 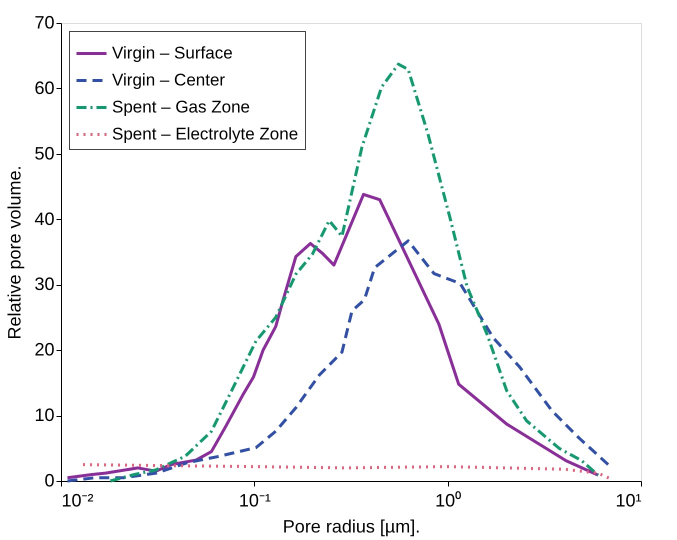 What do you see at coordinates (44, 218) in the screenshot?
I see `y-tick-label: 40` at bounding box center [44, 218].